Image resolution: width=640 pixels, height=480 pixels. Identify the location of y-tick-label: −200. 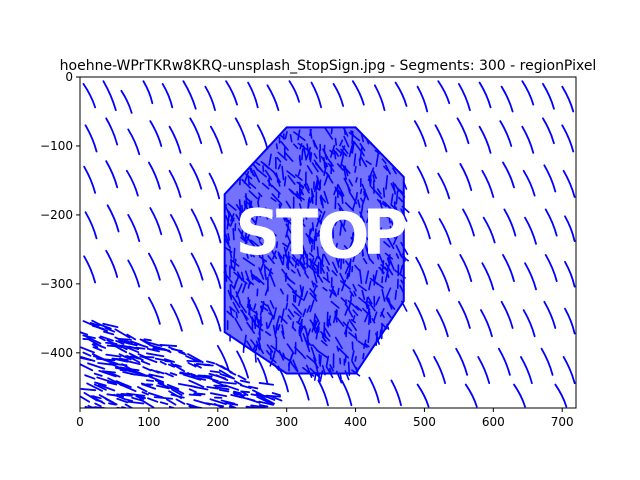
(56, 215).